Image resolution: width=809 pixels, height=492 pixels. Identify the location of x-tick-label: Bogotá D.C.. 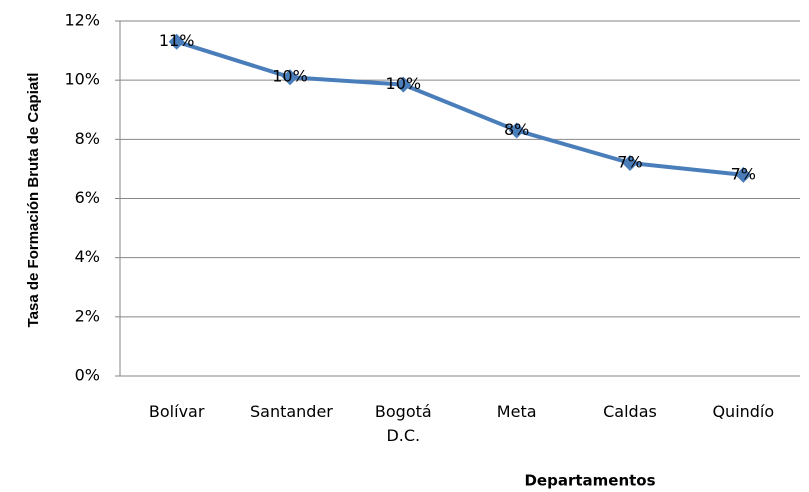
(403, 424).